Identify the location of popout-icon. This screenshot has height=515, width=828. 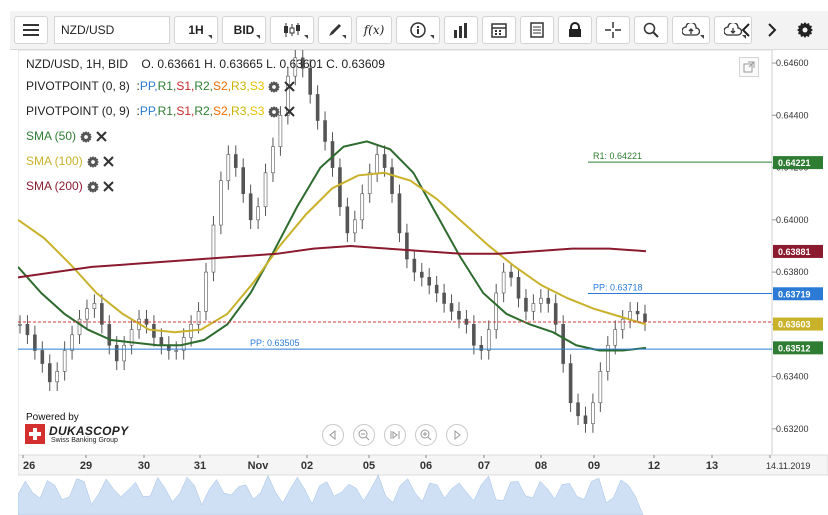
(749, 67).